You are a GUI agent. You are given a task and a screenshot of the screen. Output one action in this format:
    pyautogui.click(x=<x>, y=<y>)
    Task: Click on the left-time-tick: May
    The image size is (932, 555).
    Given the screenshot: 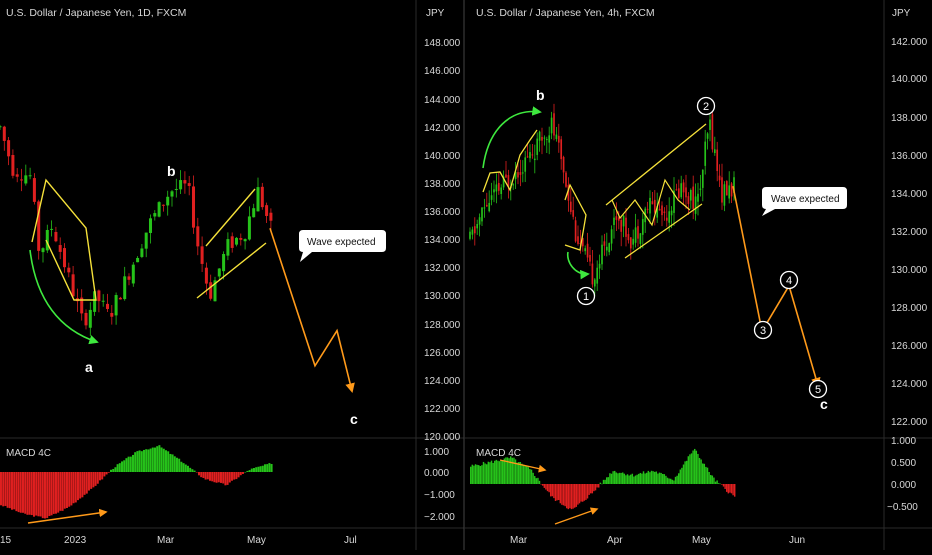 What is the action you would take?
    pyautogui.click(x=256, y=540)
    